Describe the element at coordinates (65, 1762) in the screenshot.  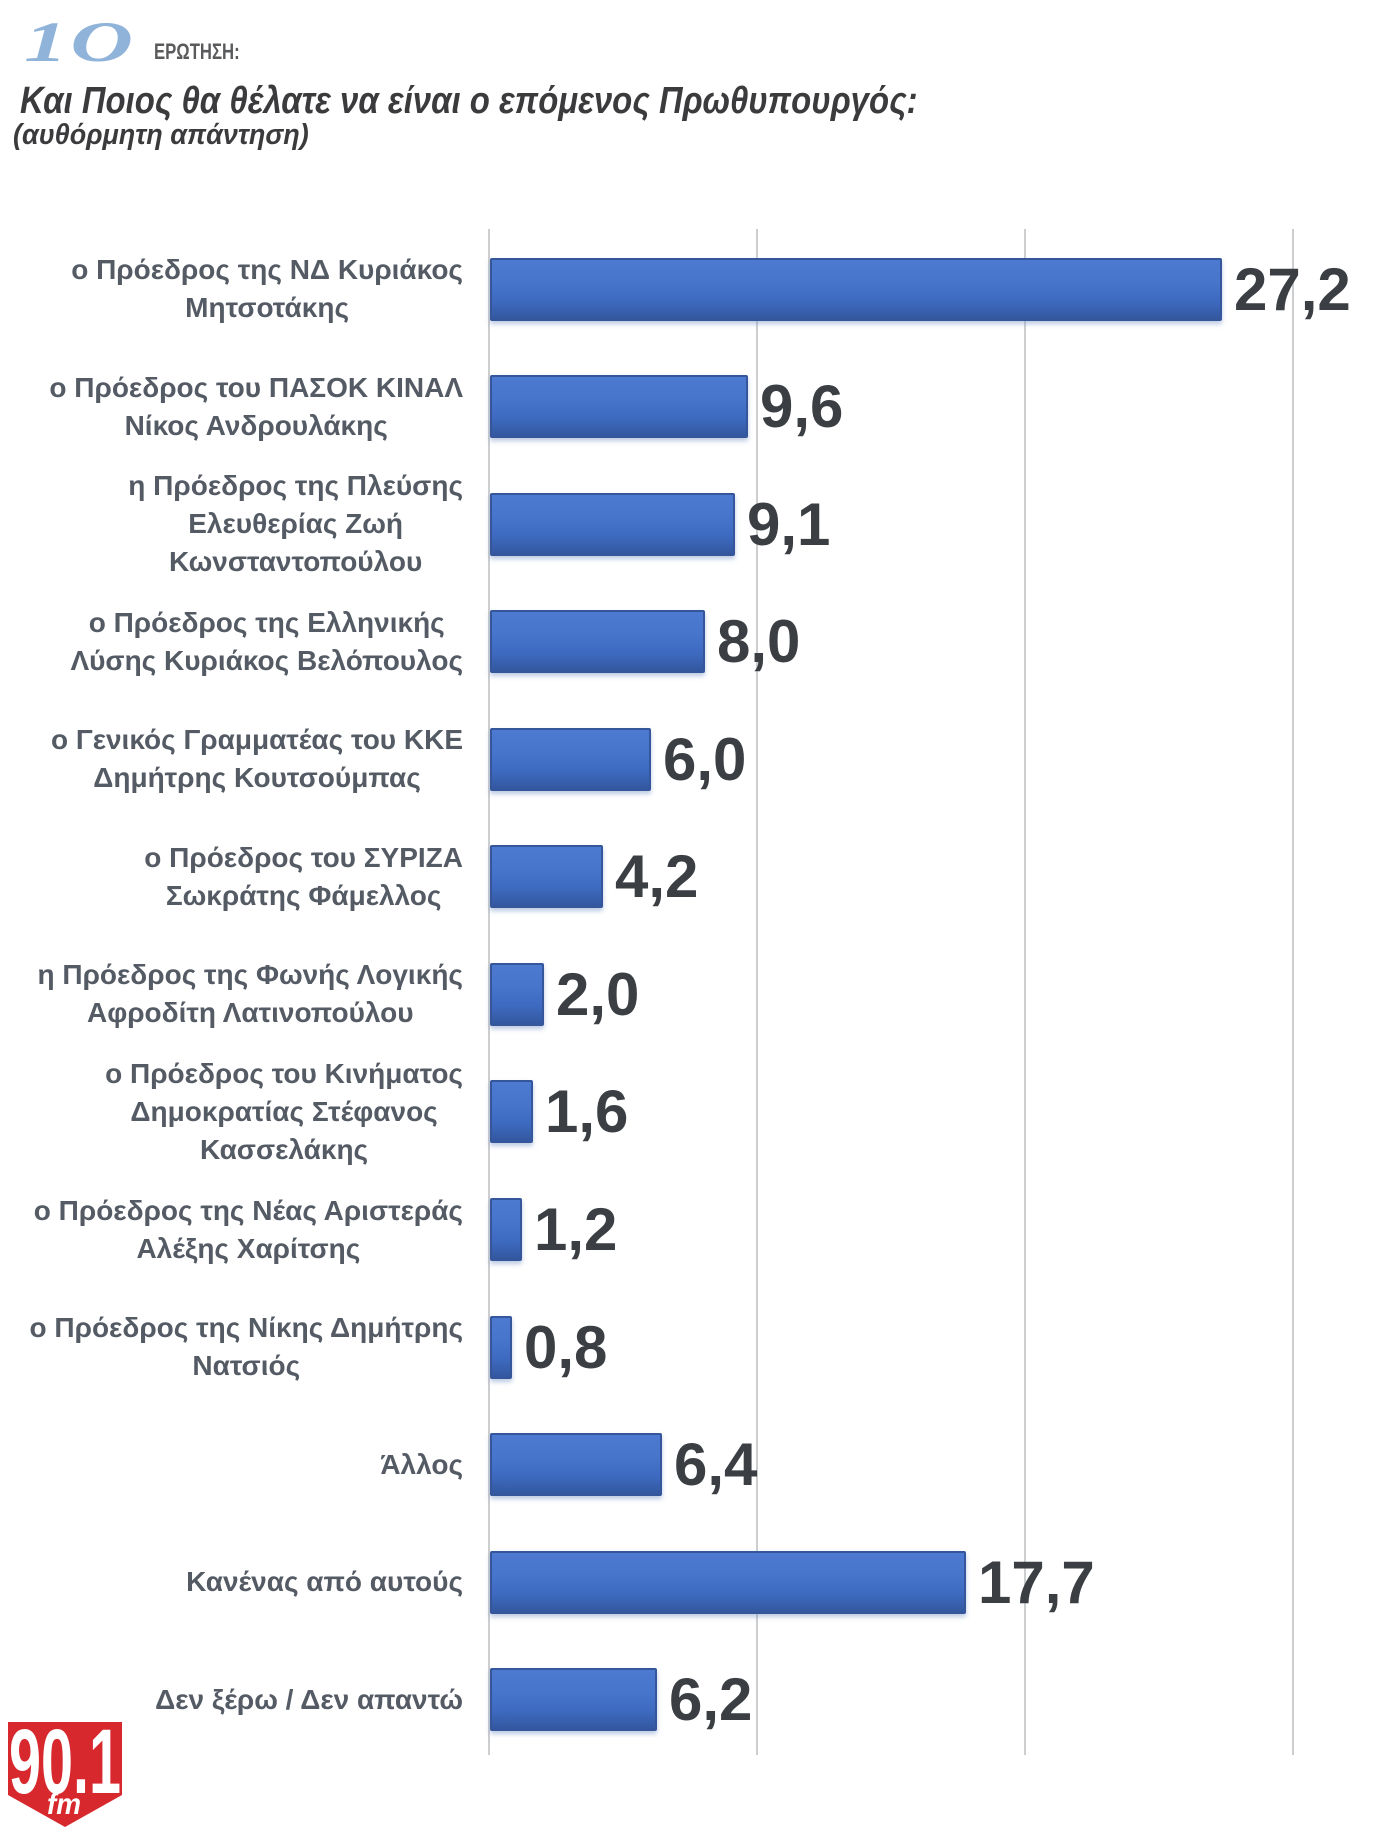
I see `svg-text: 90.1` at that location.